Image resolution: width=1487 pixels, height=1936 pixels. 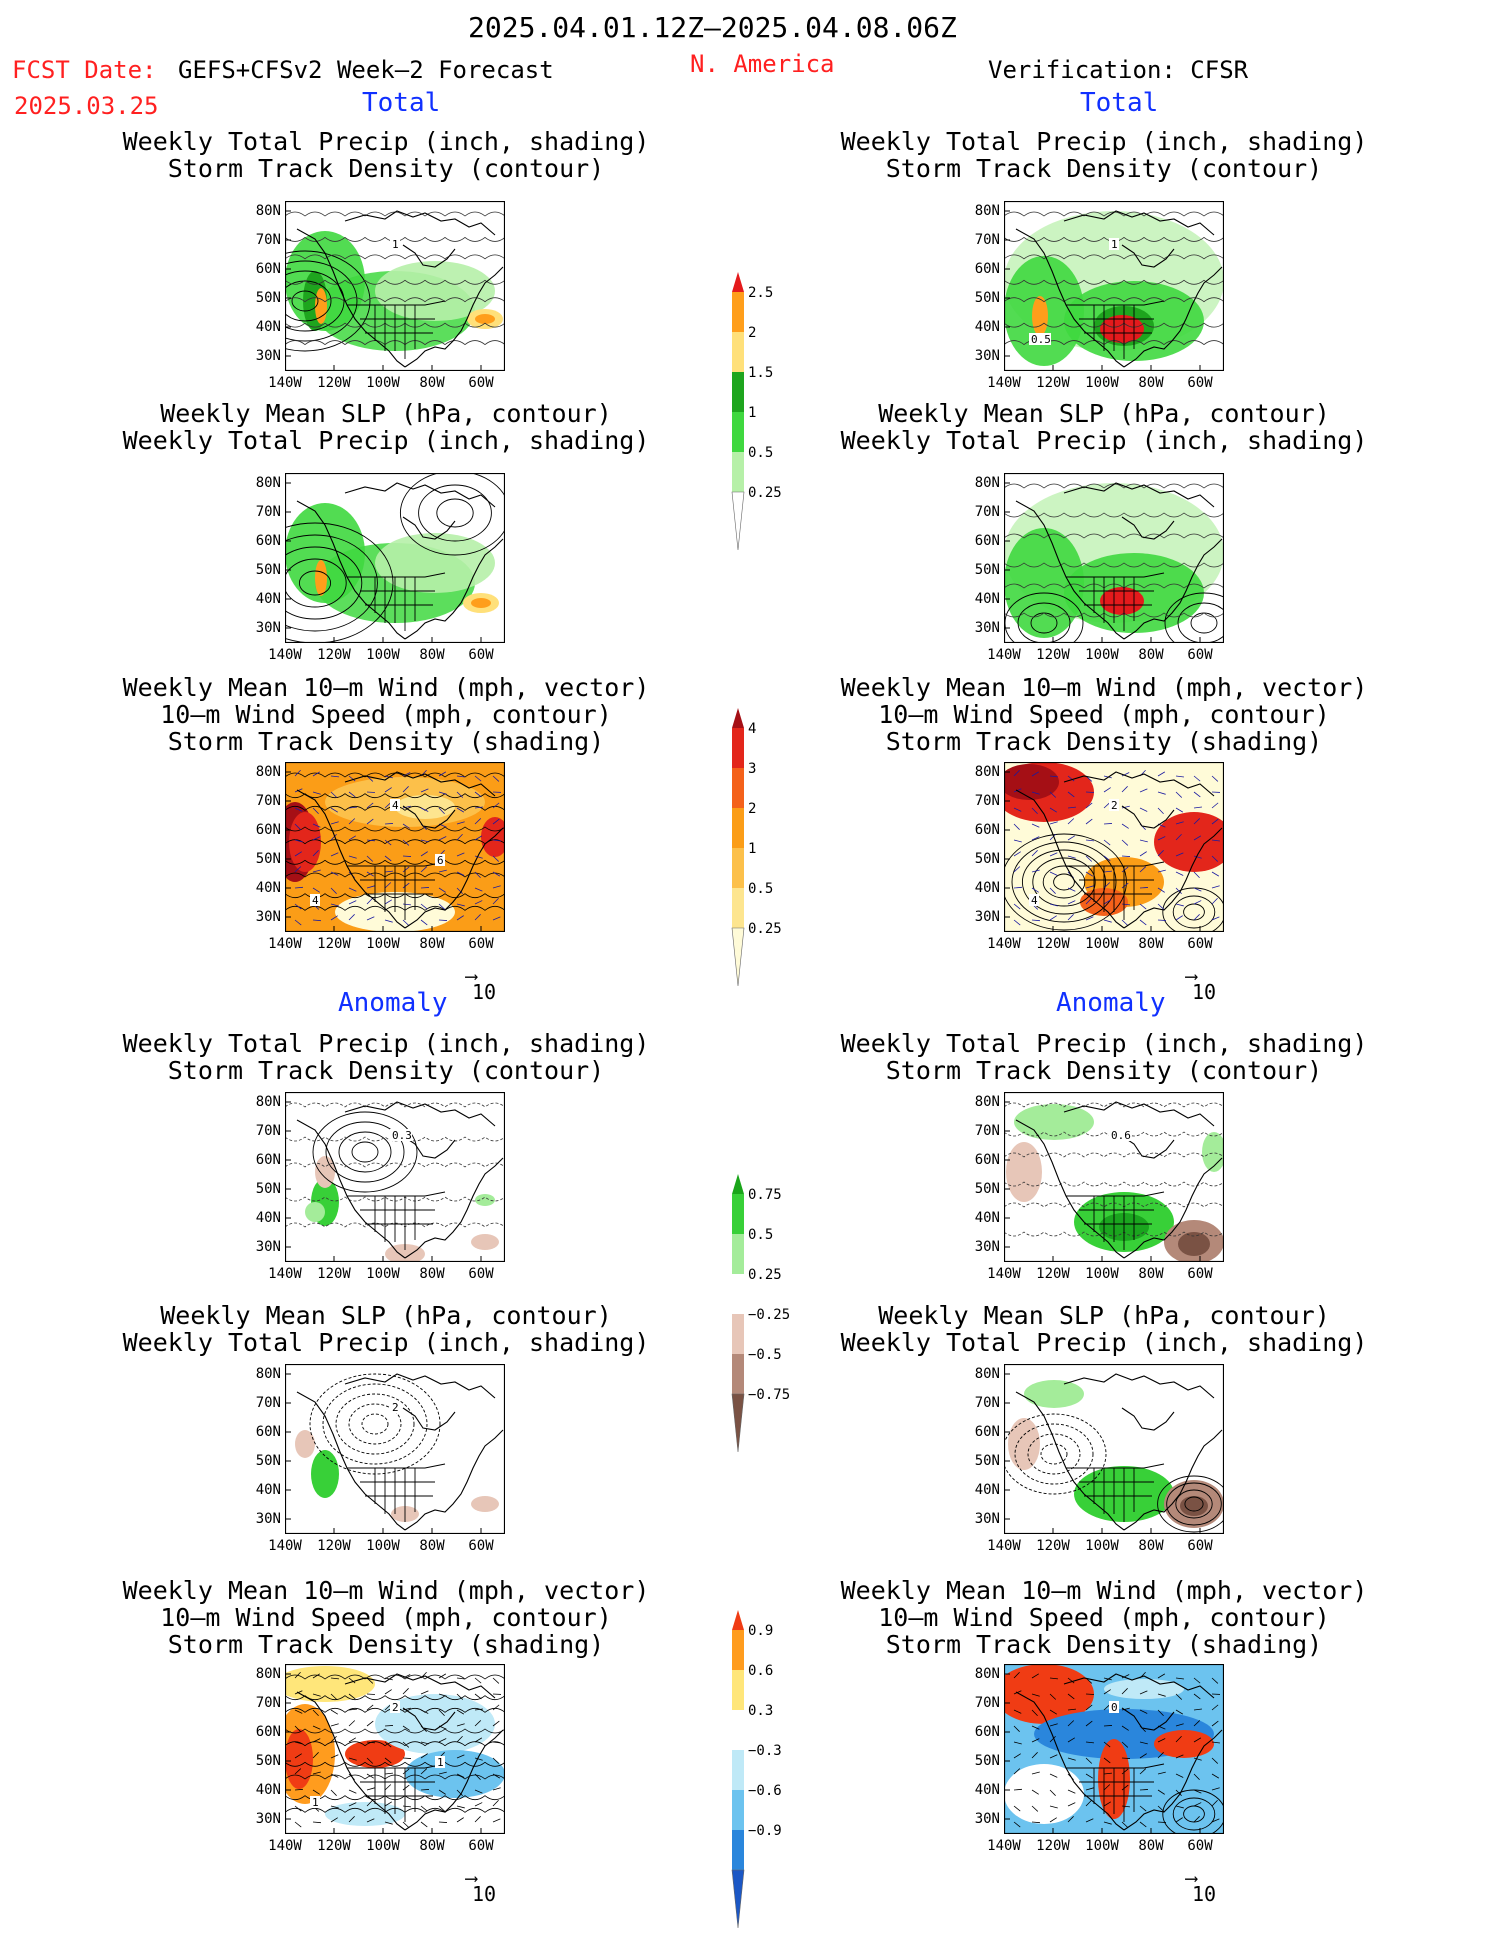 What do you see at coordinates (744, 1770) in the screenshot?
I see `colorbar-canvas` at bounding box center [744, 1770].